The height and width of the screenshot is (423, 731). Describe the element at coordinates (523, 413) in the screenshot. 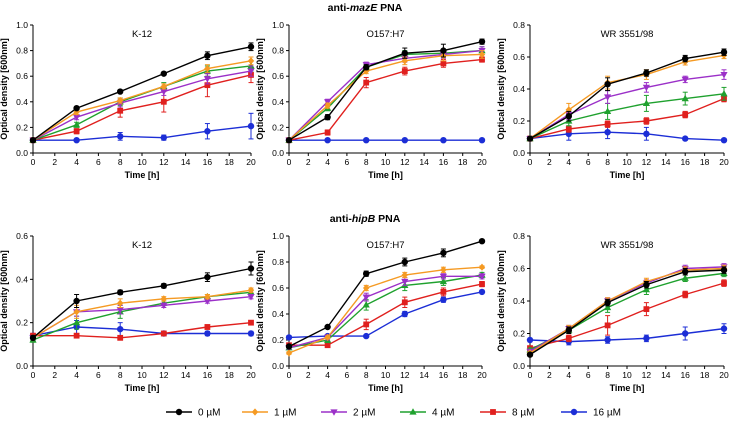

I see `legend-label: 8 µM` at that location.